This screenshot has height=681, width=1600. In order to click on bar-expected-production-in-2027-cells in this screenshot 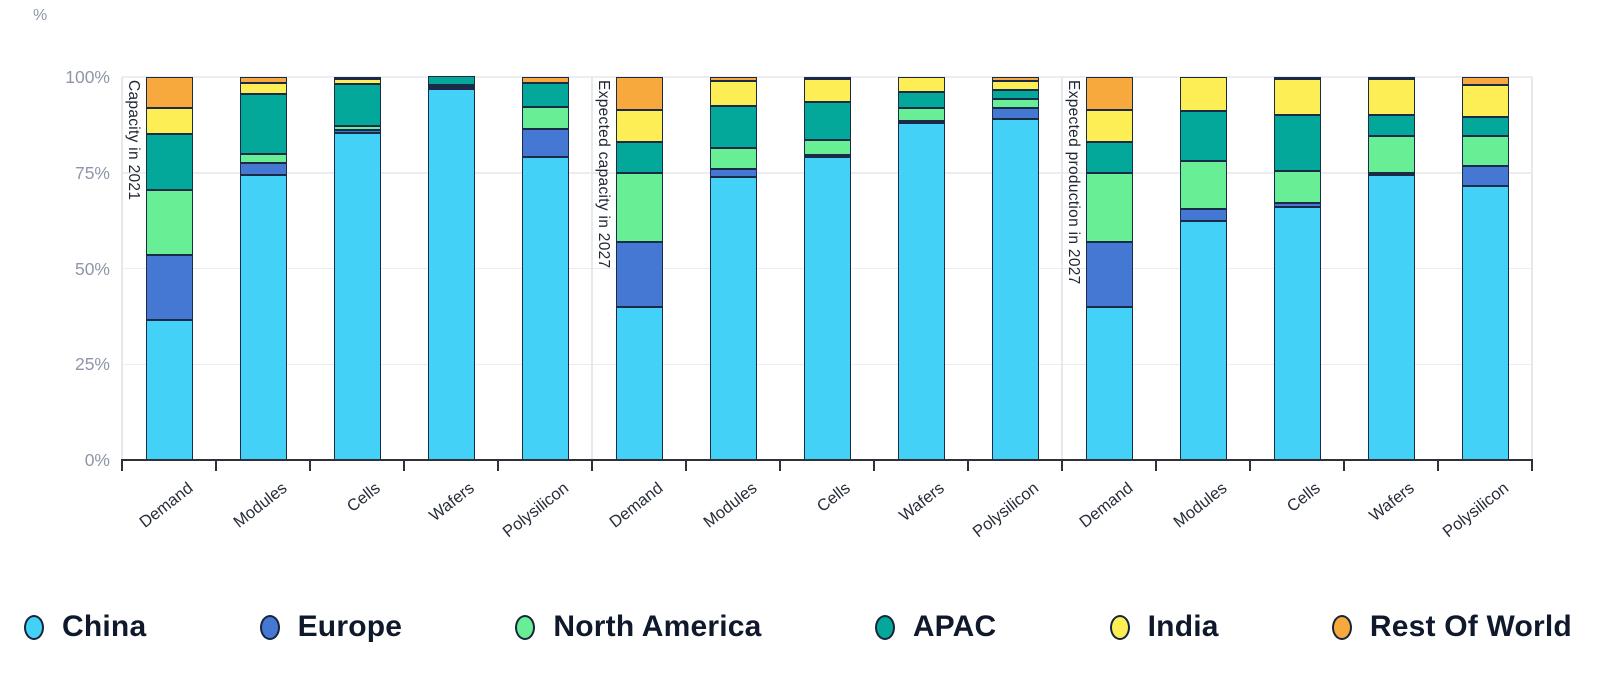, I will do `click(1297, 268)`.